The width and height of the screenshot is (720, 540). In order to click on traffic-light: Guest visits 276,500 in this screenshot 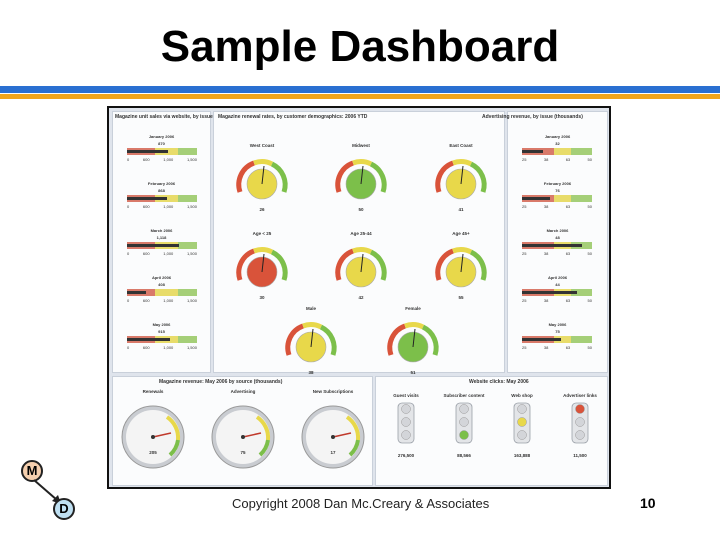, I will do `click(406, 425)`.